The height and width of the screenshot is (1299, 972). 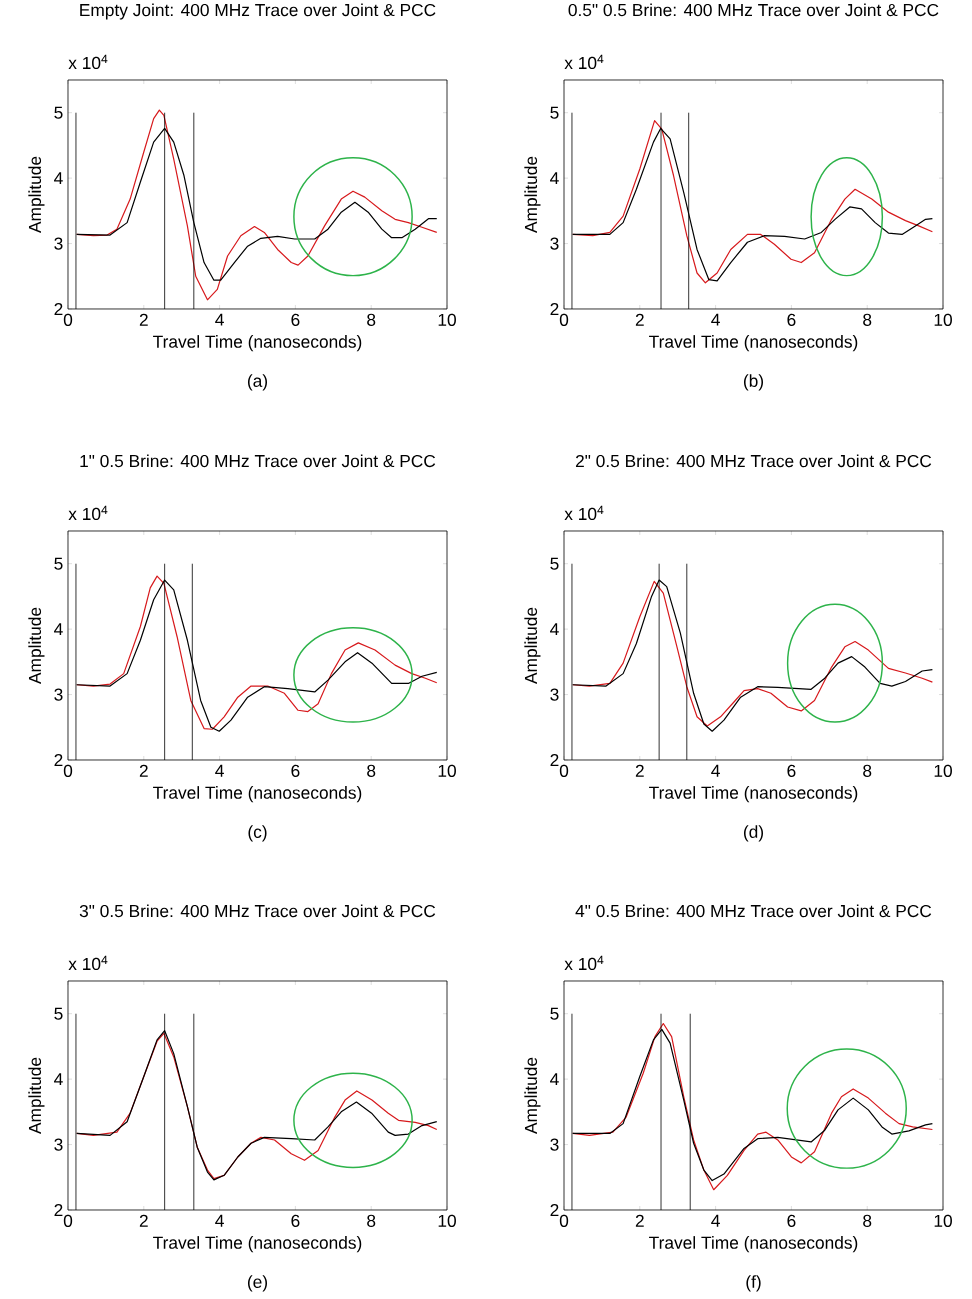 I want to click on text: (d), so click(x=753, y=833).